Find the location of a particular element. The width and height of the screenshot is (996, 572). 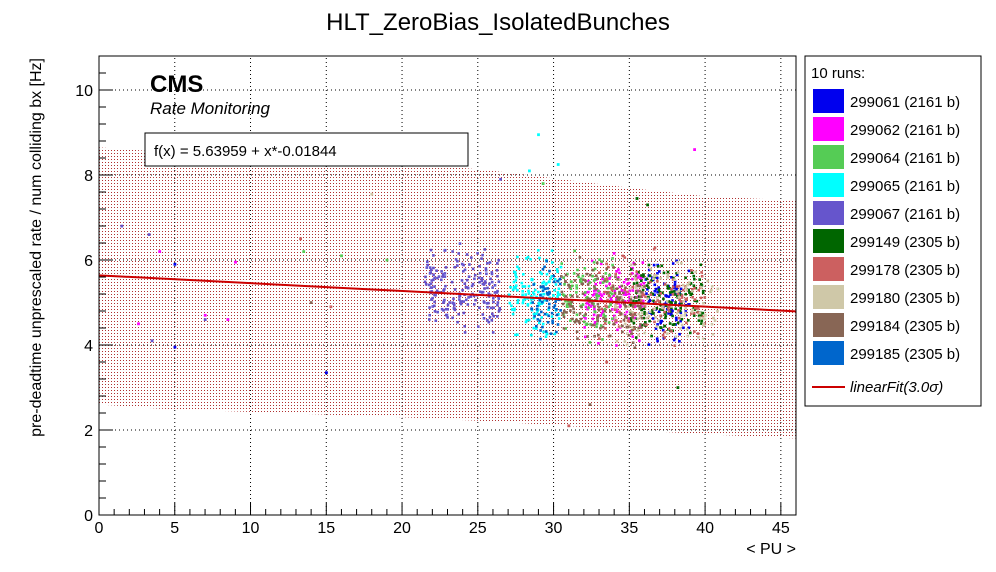

legend-swatch is located at coordinates (828, 269).